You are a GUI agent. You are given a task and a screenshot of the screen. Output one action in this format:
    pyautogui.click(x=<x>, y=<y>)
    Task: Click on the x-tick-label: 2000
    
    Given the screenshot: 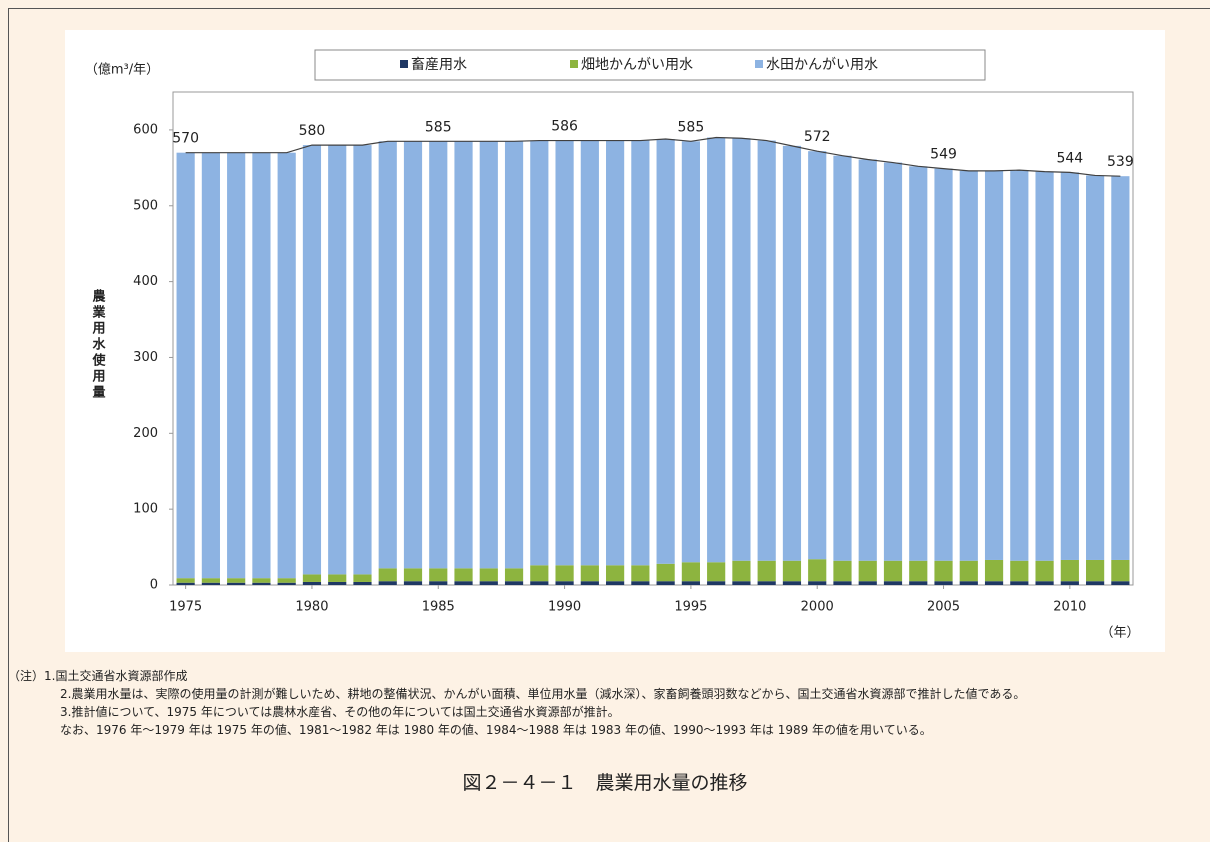 What is the action you would take?
    pyautogui.click(x=817, y=607)
    